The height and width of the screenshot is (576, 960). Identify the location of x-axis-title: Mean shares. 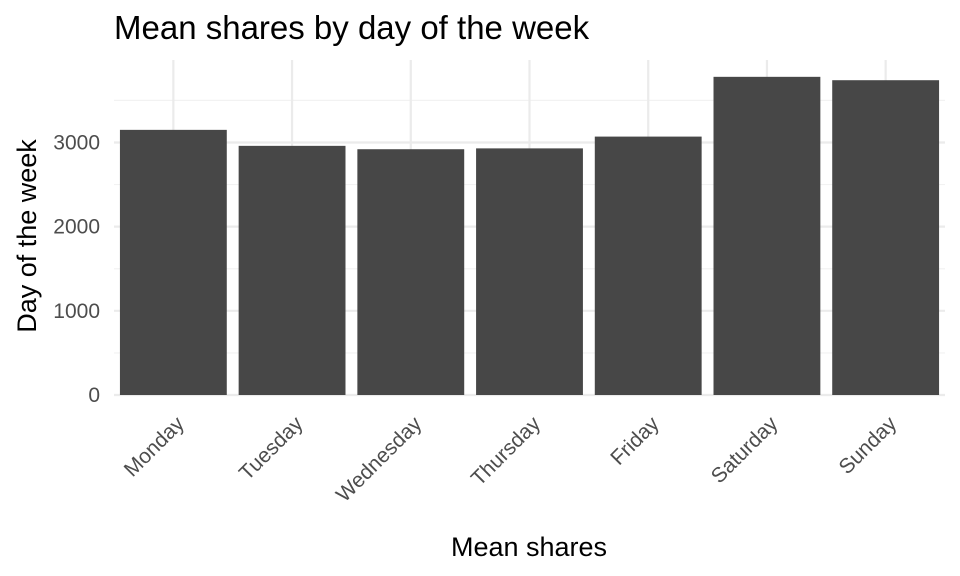
(529, 547).